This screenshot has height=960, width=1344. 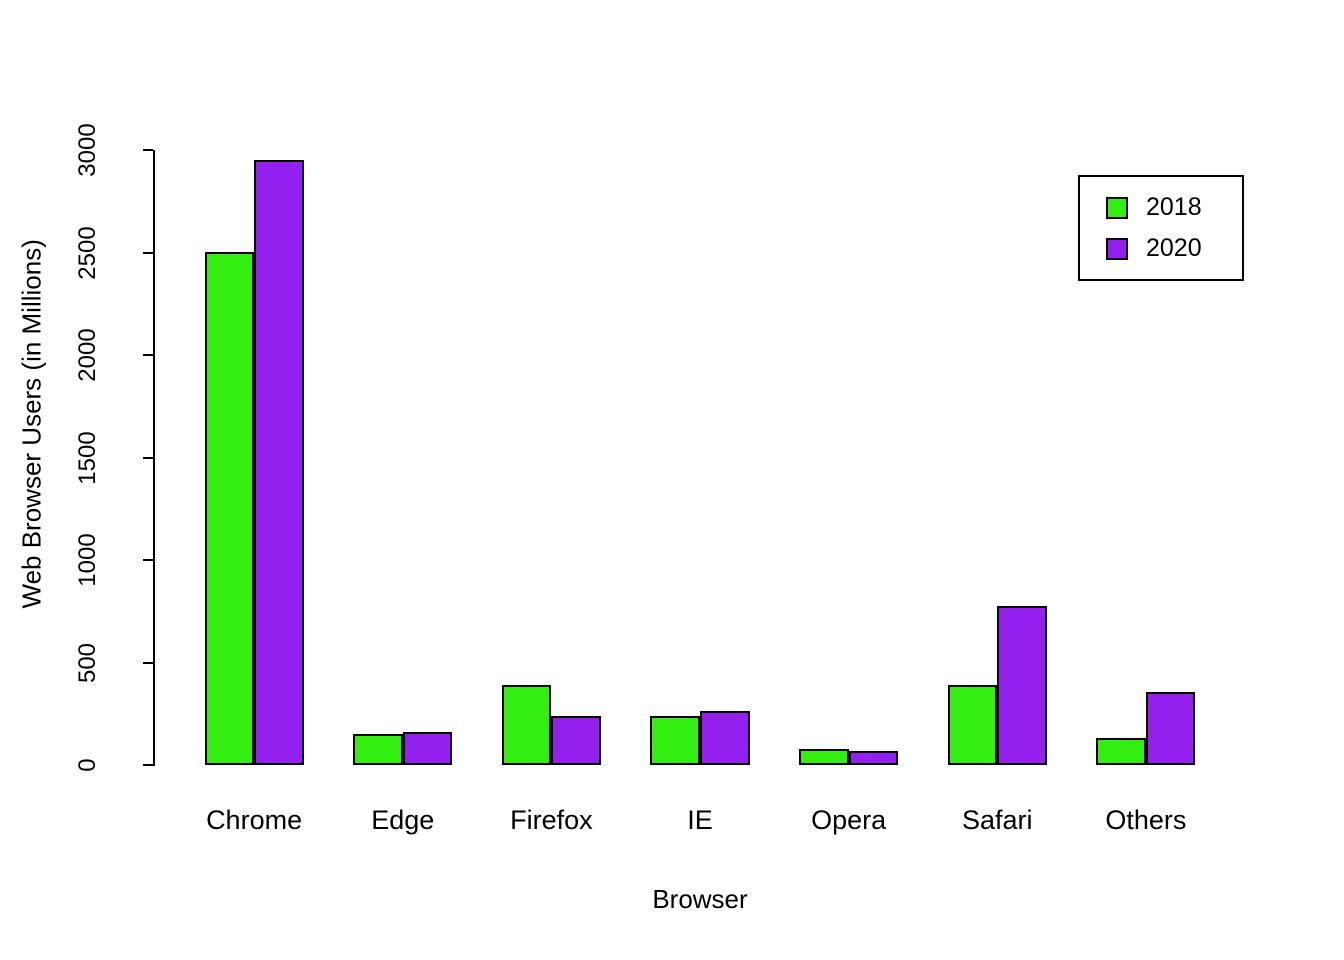 What do you see at coordinates (1022, 685) in the screenshot?
I see `bar-safari-2020` at bounding box center [1022, 685].